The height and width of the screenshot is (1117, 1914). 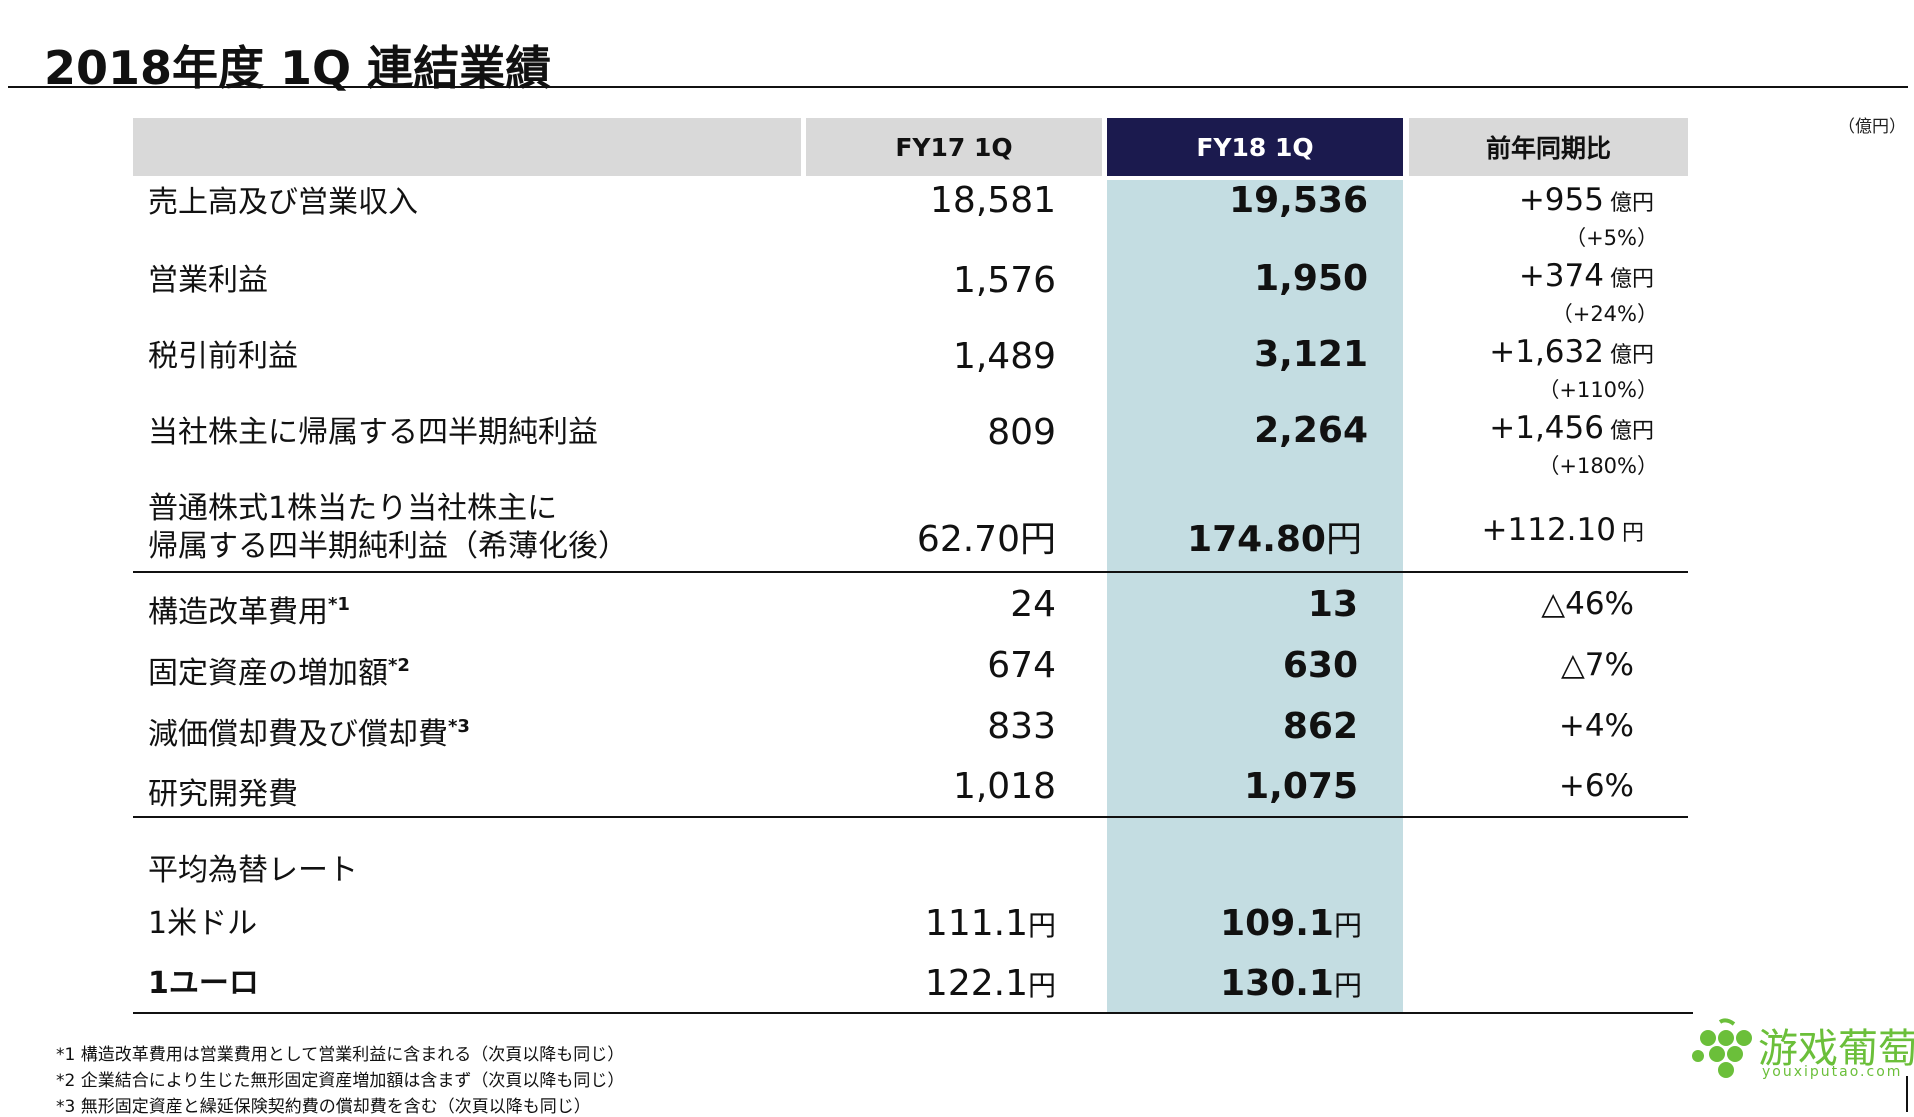 What do you see at coordinates (1301, 786) in the screenshot?
I see `fy18-value: 1,075` at bounding box center [1301, 786].